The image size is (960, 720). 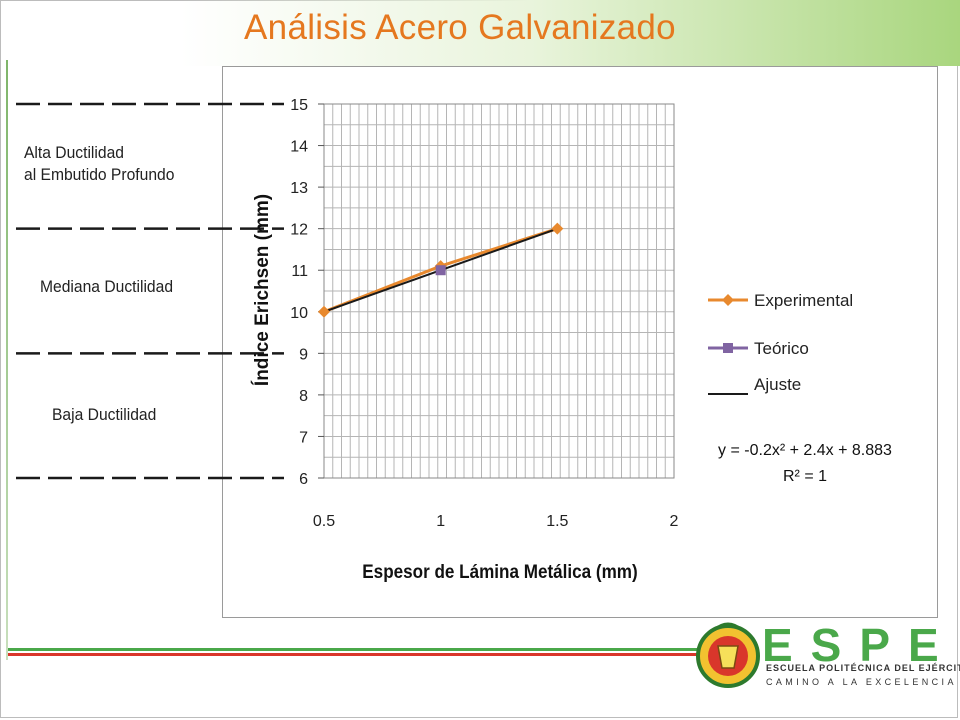 I want to click on title-gradient-bar, so click(x=570, y=33).